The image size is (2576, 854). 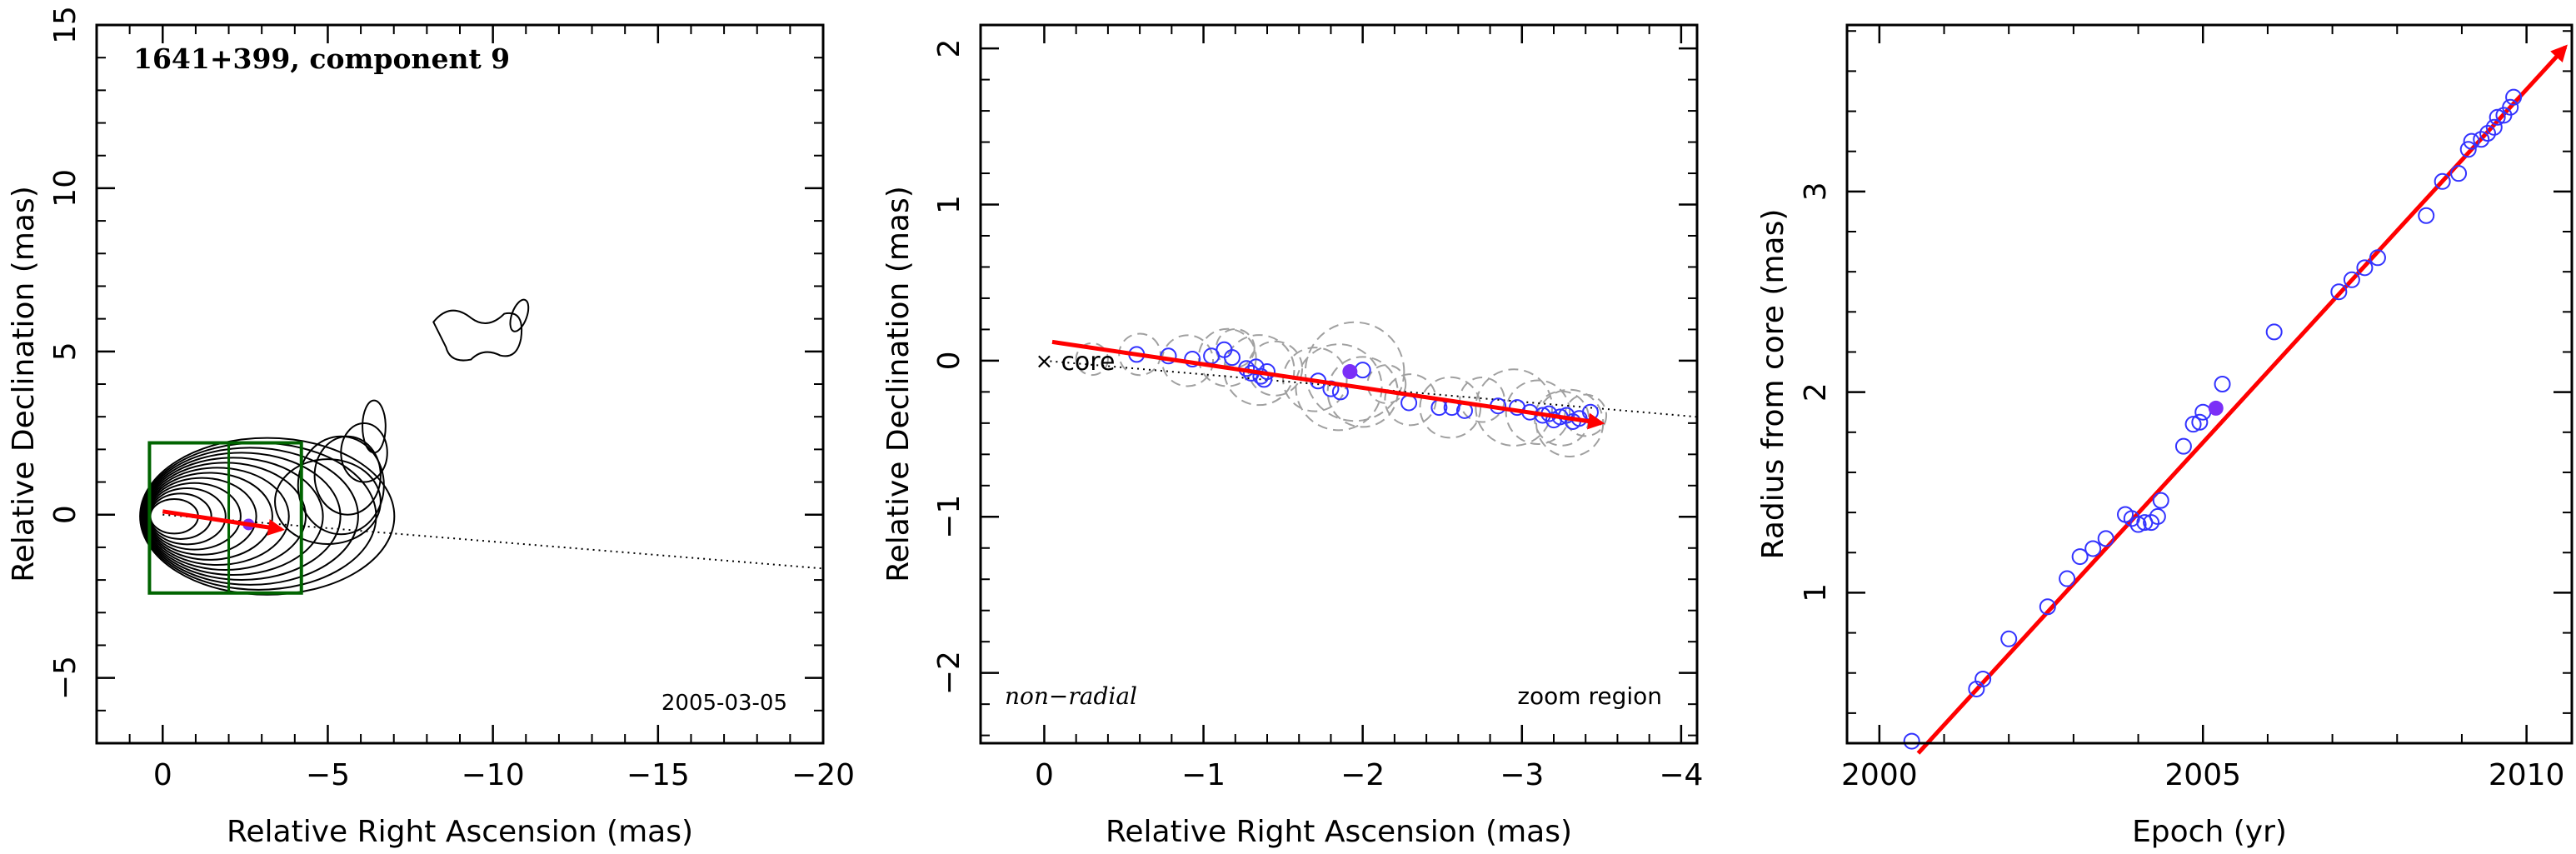 I want to click on x-tick-label: −5, so click(x=328, y=775).